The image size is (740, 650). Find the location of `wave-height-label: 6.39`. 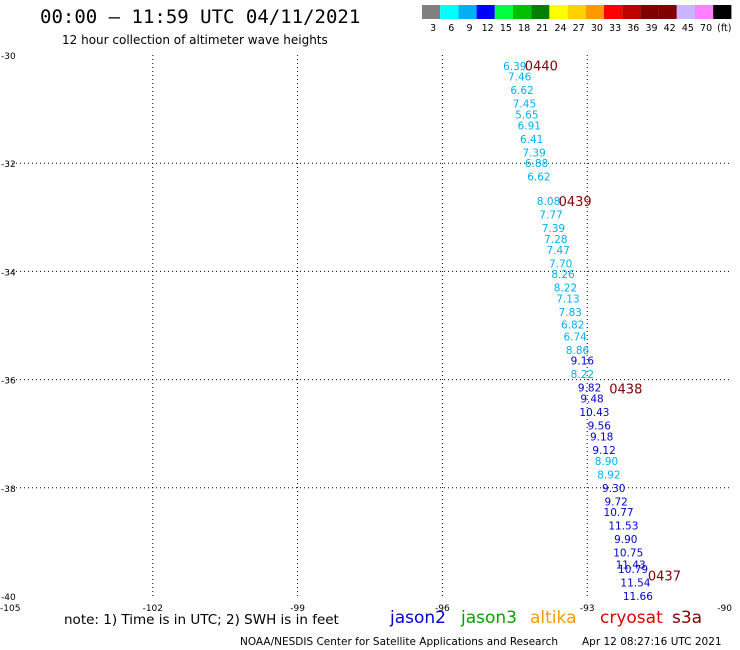

wave-height-label: 6.39 is located at coordinates (514, 67).